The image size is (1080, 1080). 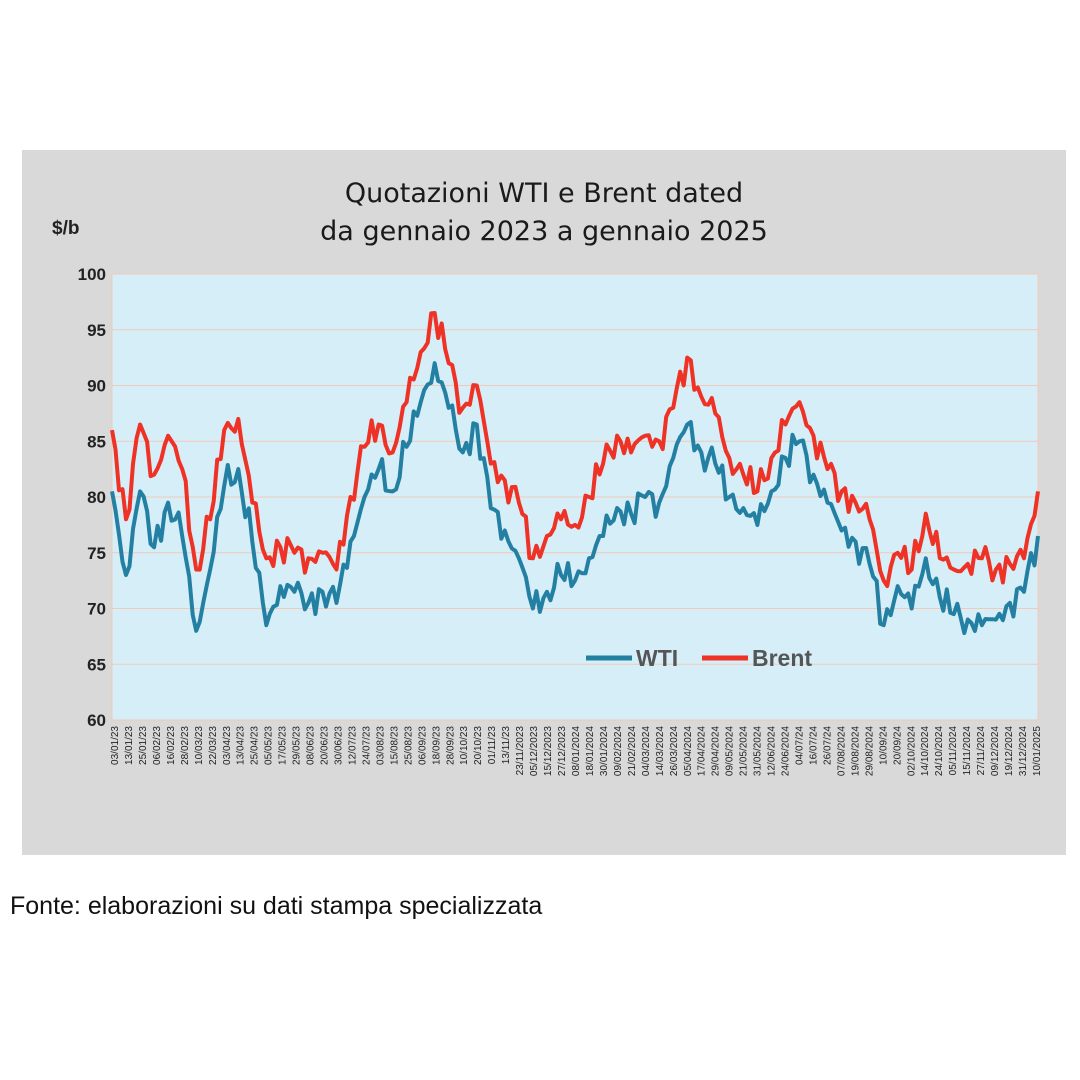 What do you see at coordinates (925, 751) in the screenshot?
I see `x-tick-label: 14/10/2024` at bounding box center [925, 751].